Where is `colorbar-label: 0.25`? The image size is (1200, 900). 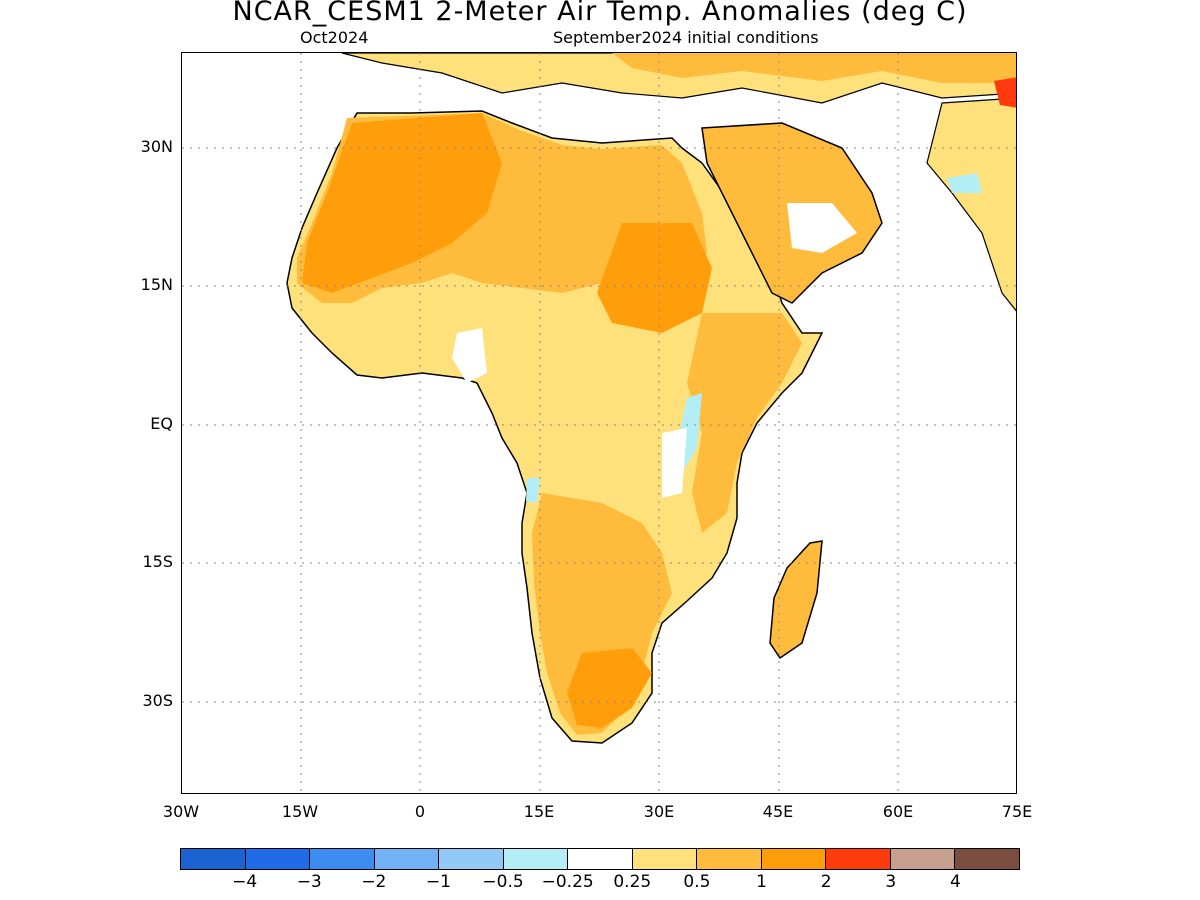 colorbar-label: 0.25 is located at coordinates (632, 882).